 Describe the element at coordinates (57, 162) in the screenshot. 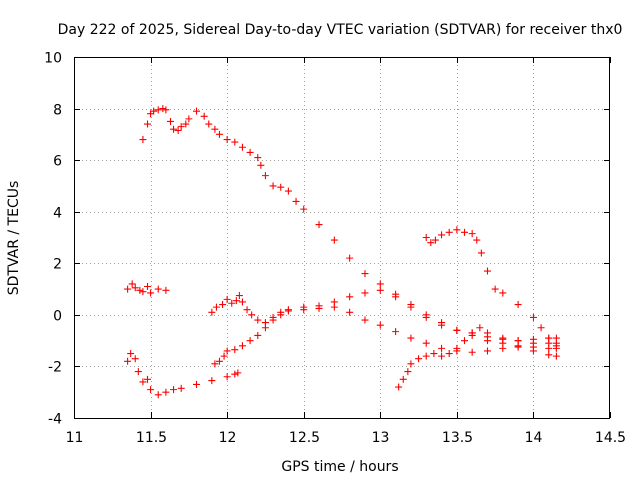

I see `y-tick-label: 6` at that location.